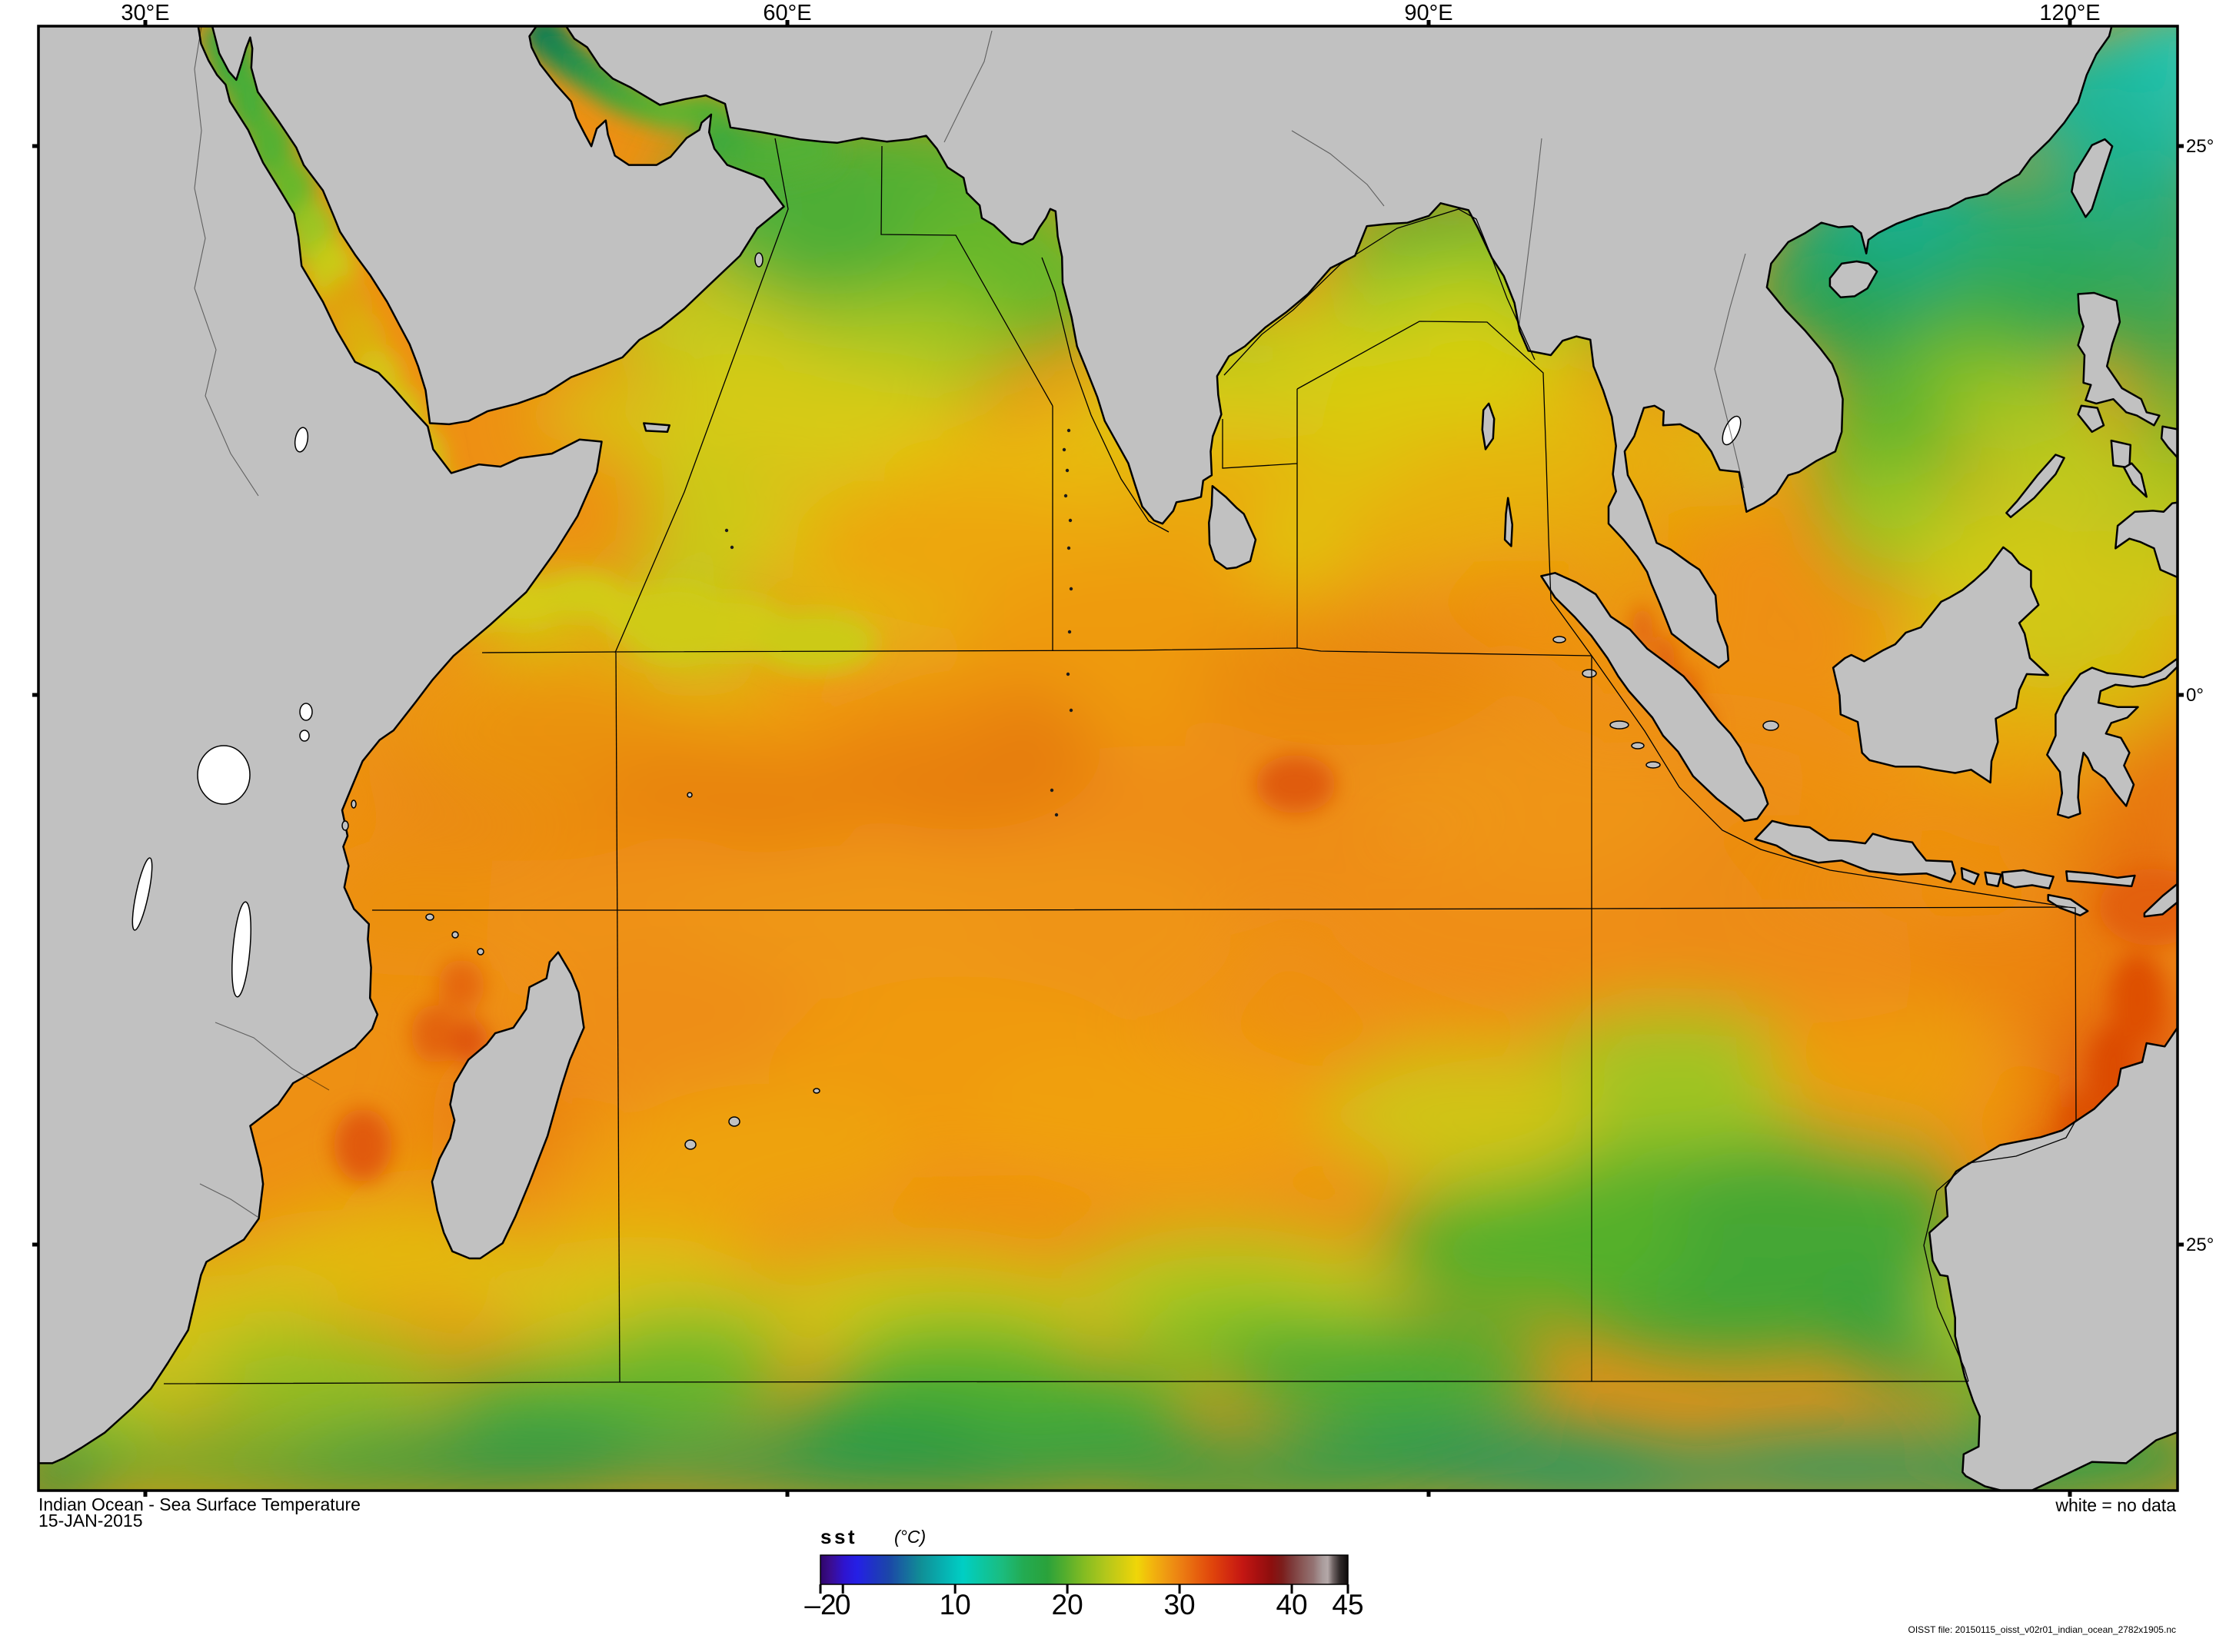 The height and width of the screenshot is (1652, 2216). I want to click on svg-text: 15-JAN-2015, so click(91, 1521).